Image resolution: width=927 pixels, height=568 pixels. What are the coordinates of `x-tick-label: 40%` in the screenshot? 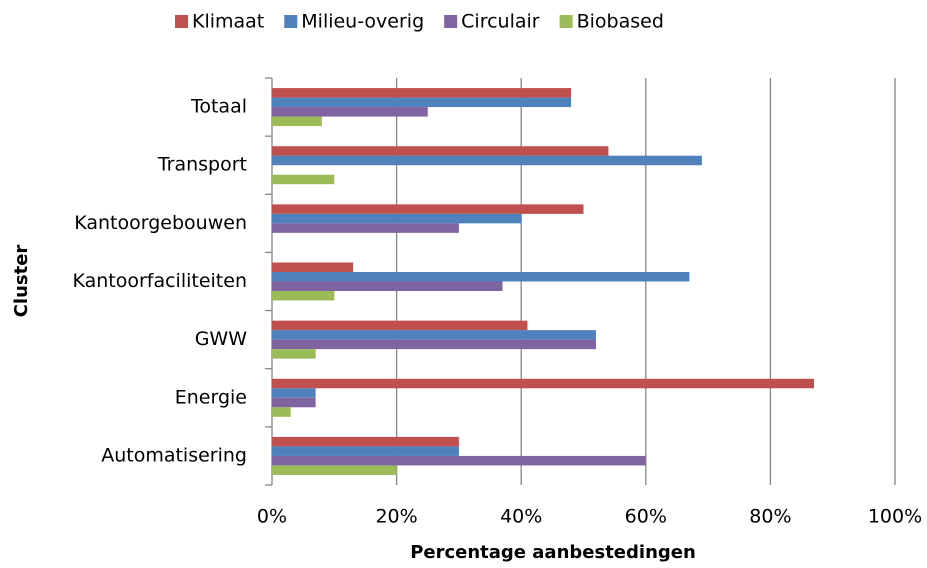 It's located at (521, 517).